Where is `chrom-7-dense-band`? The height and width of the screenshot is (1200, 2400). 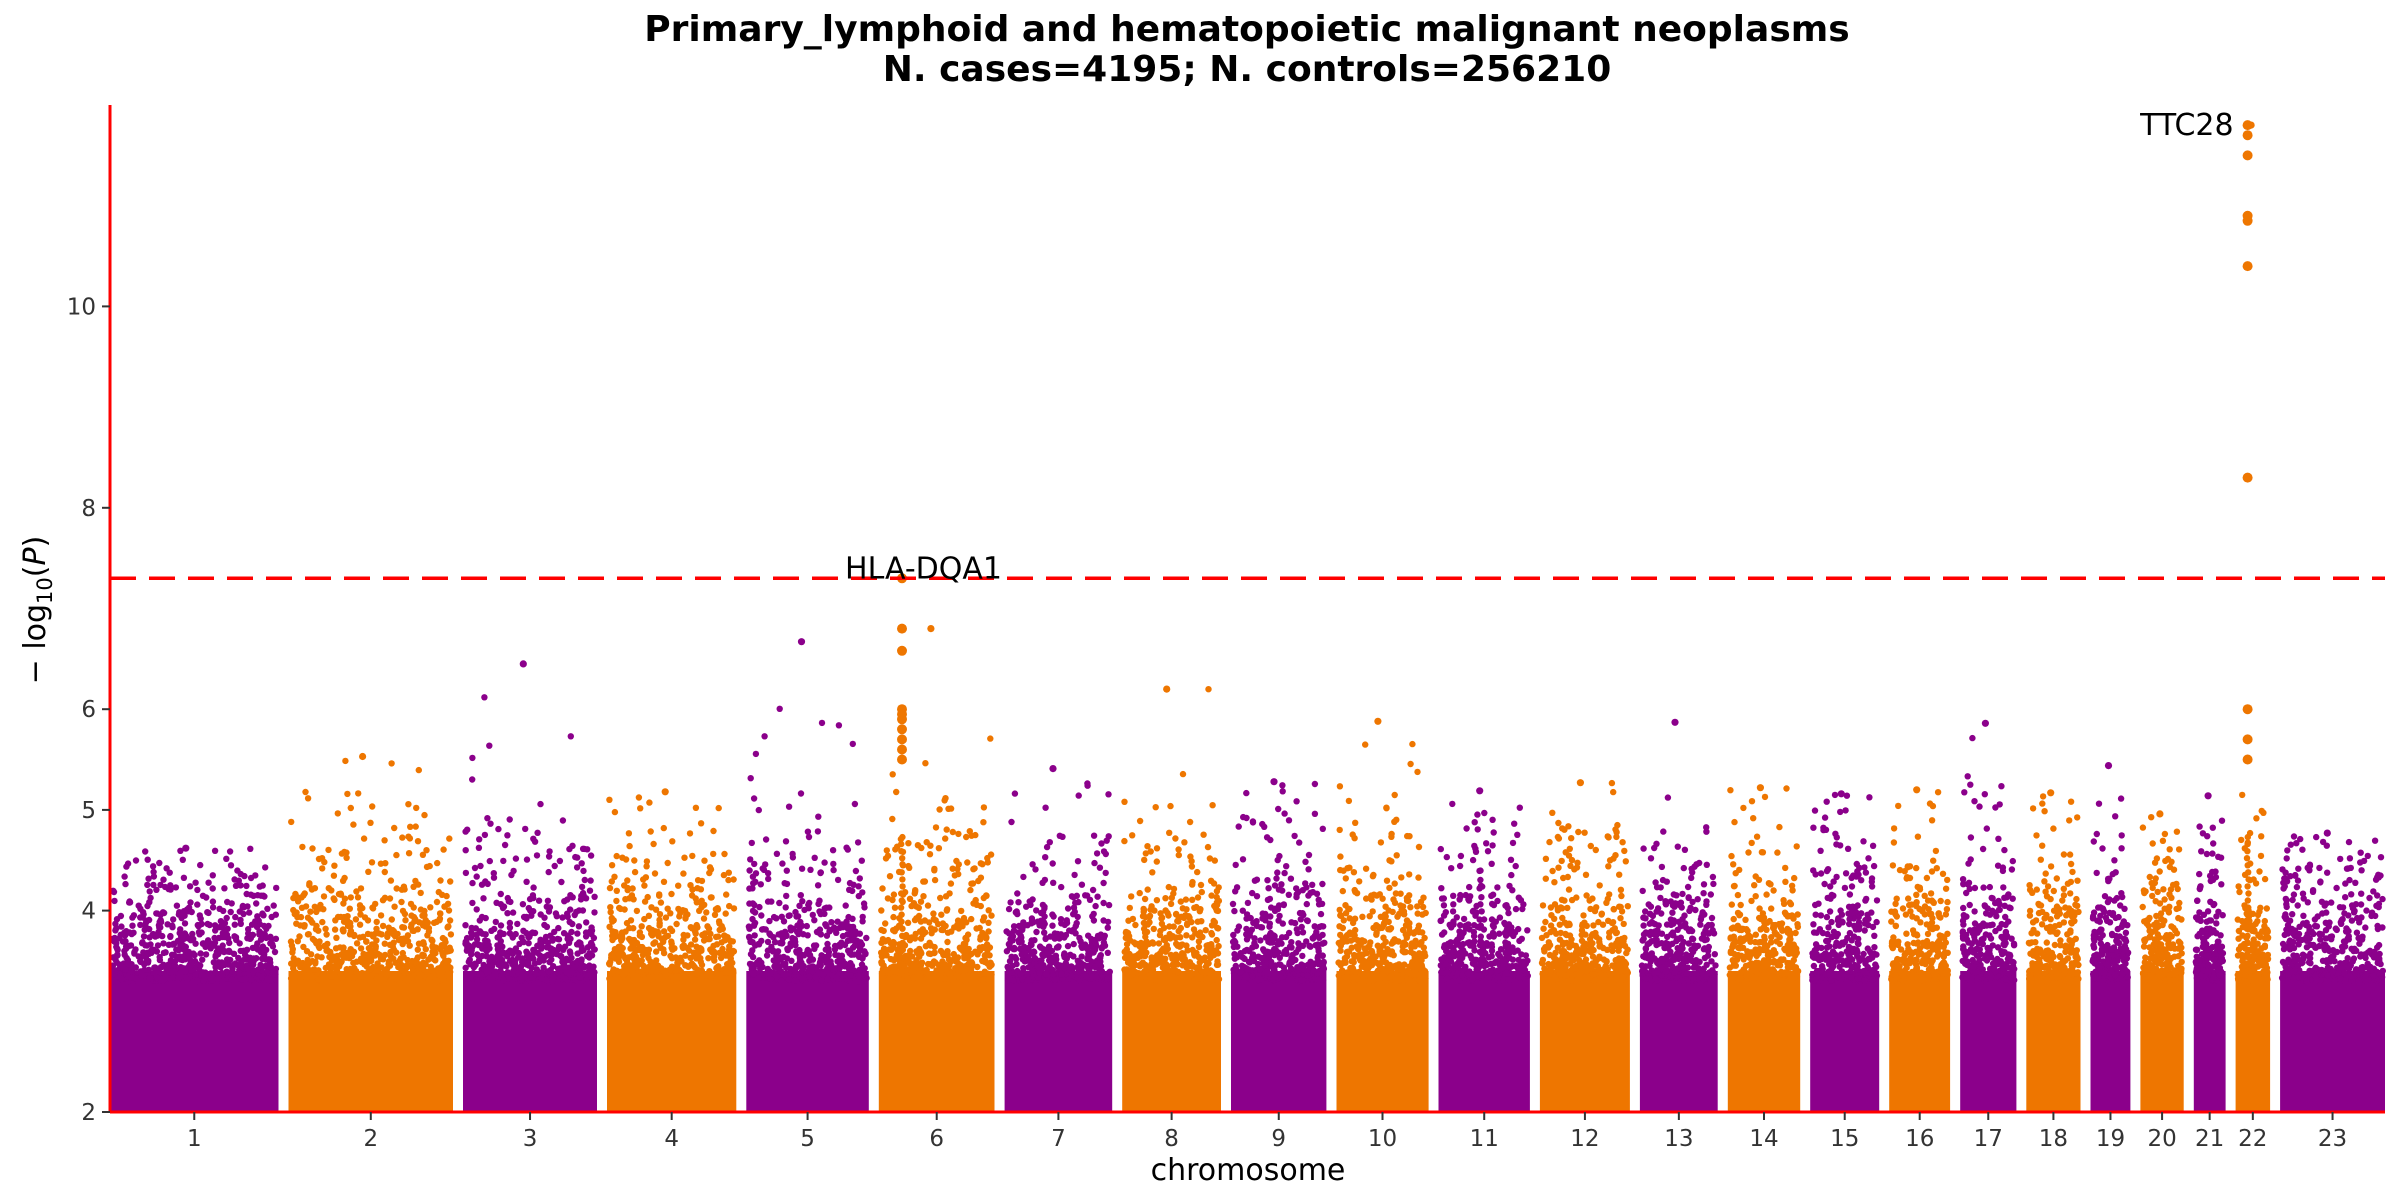
chrom-7-dense-band is located at coordinates (1058, 1041).